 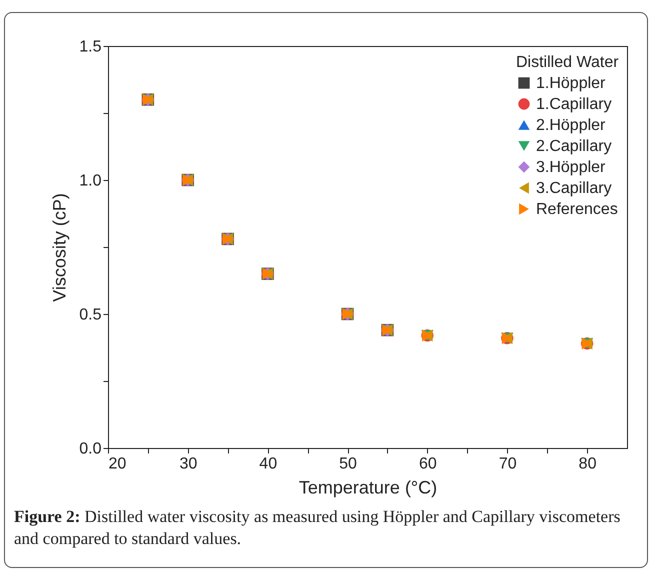 What do you see at coordinates (577, 209) in the screenshot?
I see `legend-label: References` at bounding box center [577, 209].